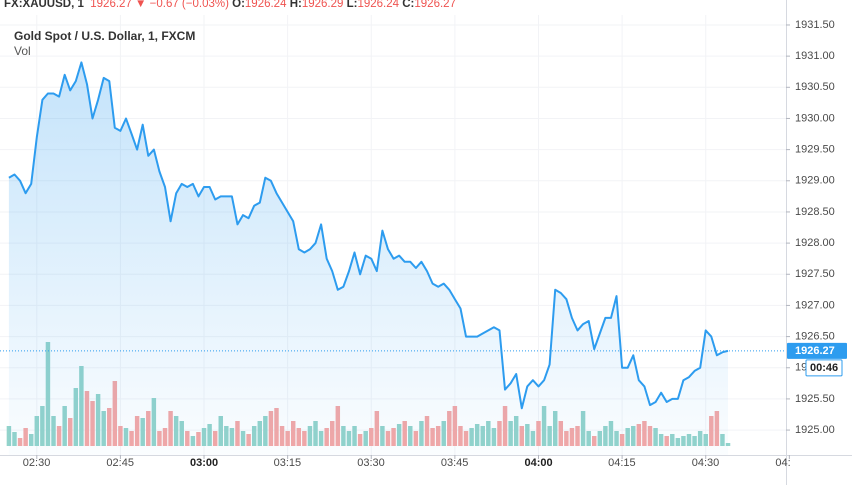  Describe the element at coordinates (815, 25) in the screenshot. I see `y-tick-label: 1931.50` at that location.